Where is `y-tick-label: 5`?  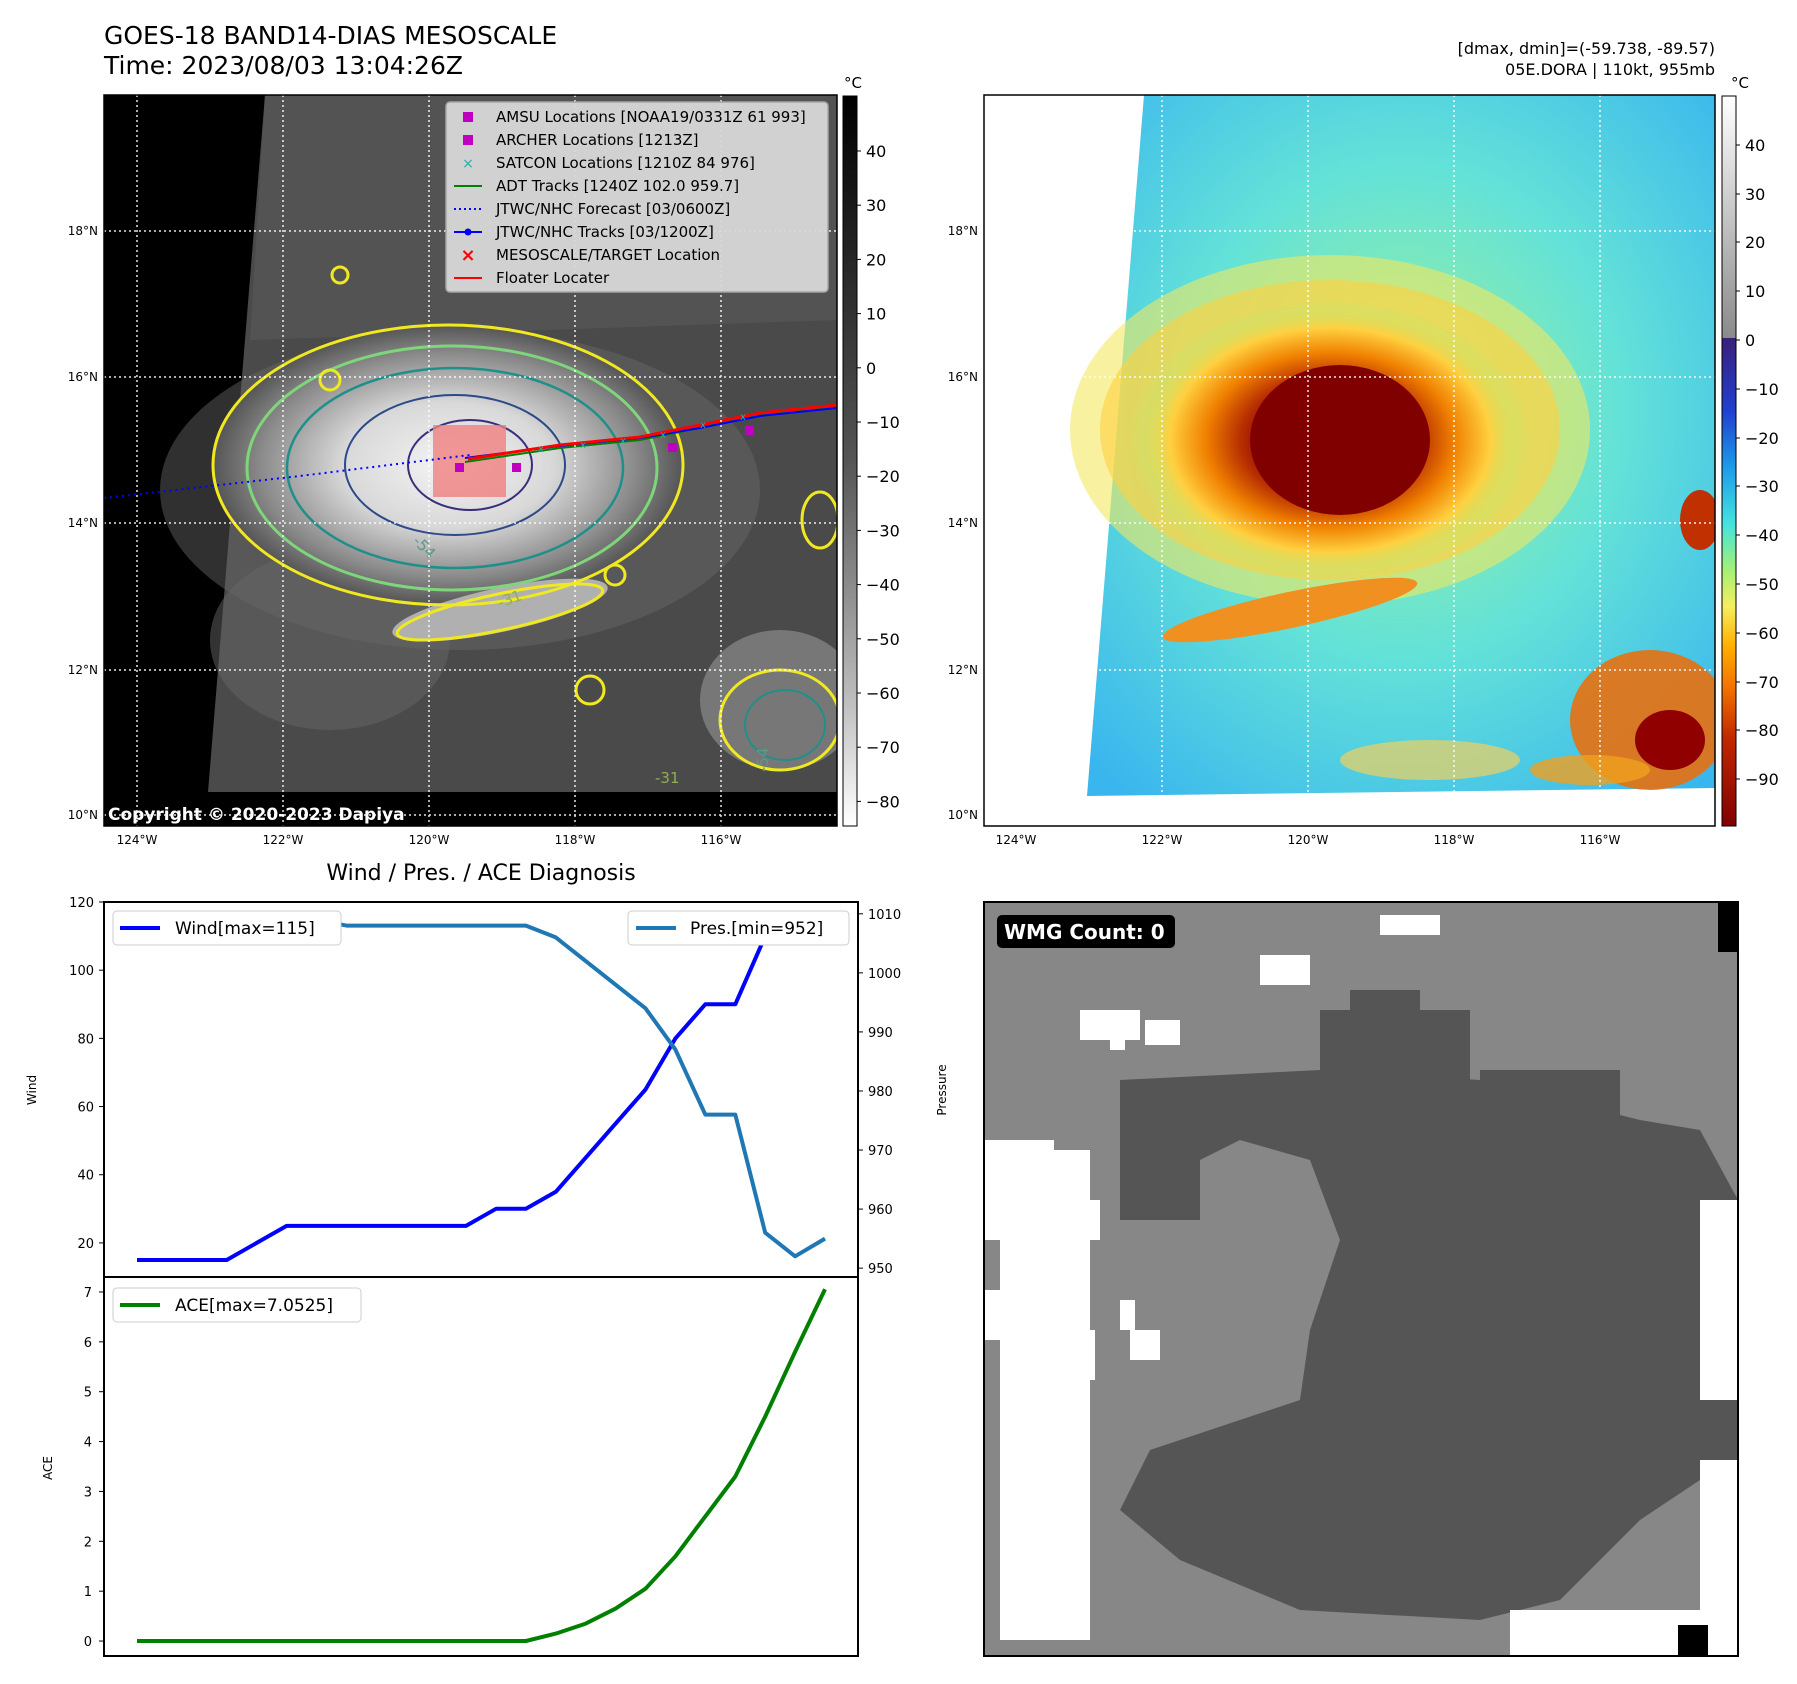 y-tick-label: 5 is located at coordinates (88, 1393).